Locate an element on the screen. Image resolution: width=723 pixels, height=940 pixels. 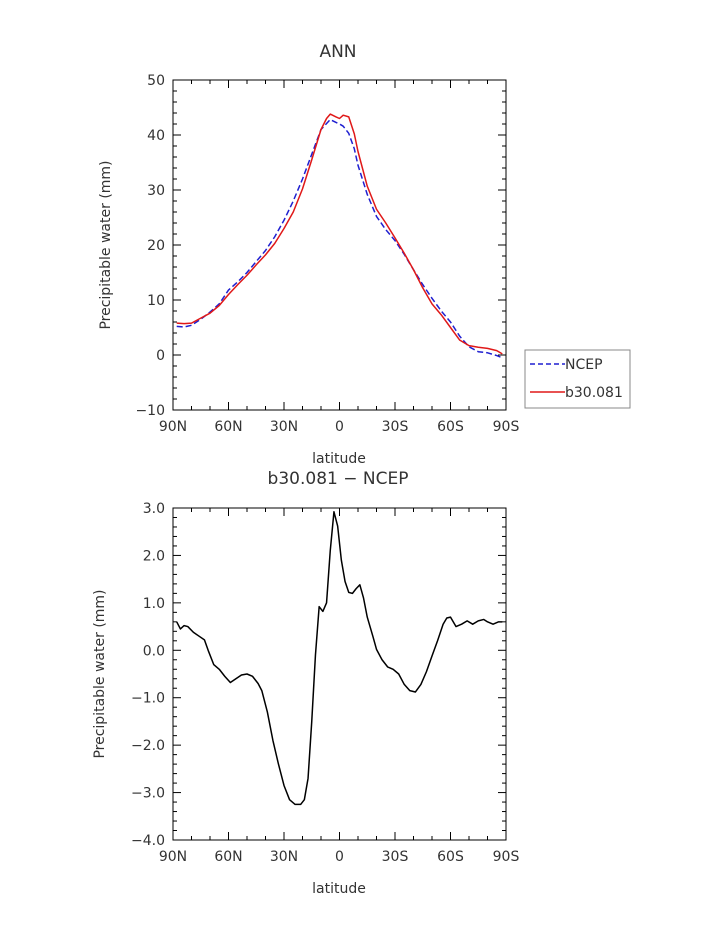
top-x-axis-label: latitude is located at coordinates (339, 459).